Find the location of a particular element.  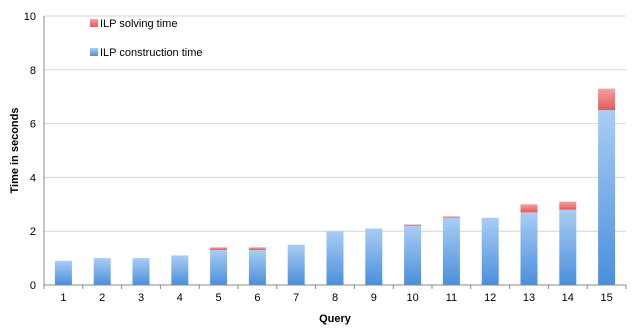

x-tick-label: 15 is located at coordinates (606, 298).